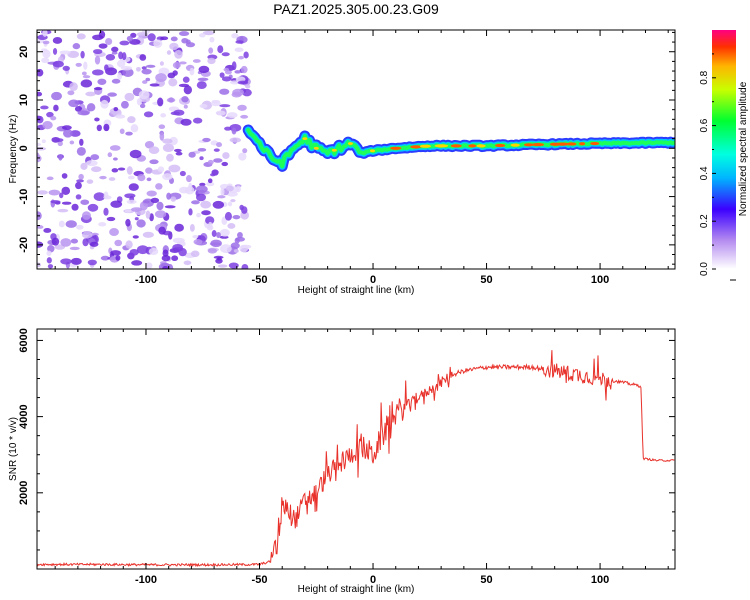 This screenshot has width=750, height=600. I want to click on snr-x-tick-label: 50, so click(486, 580).